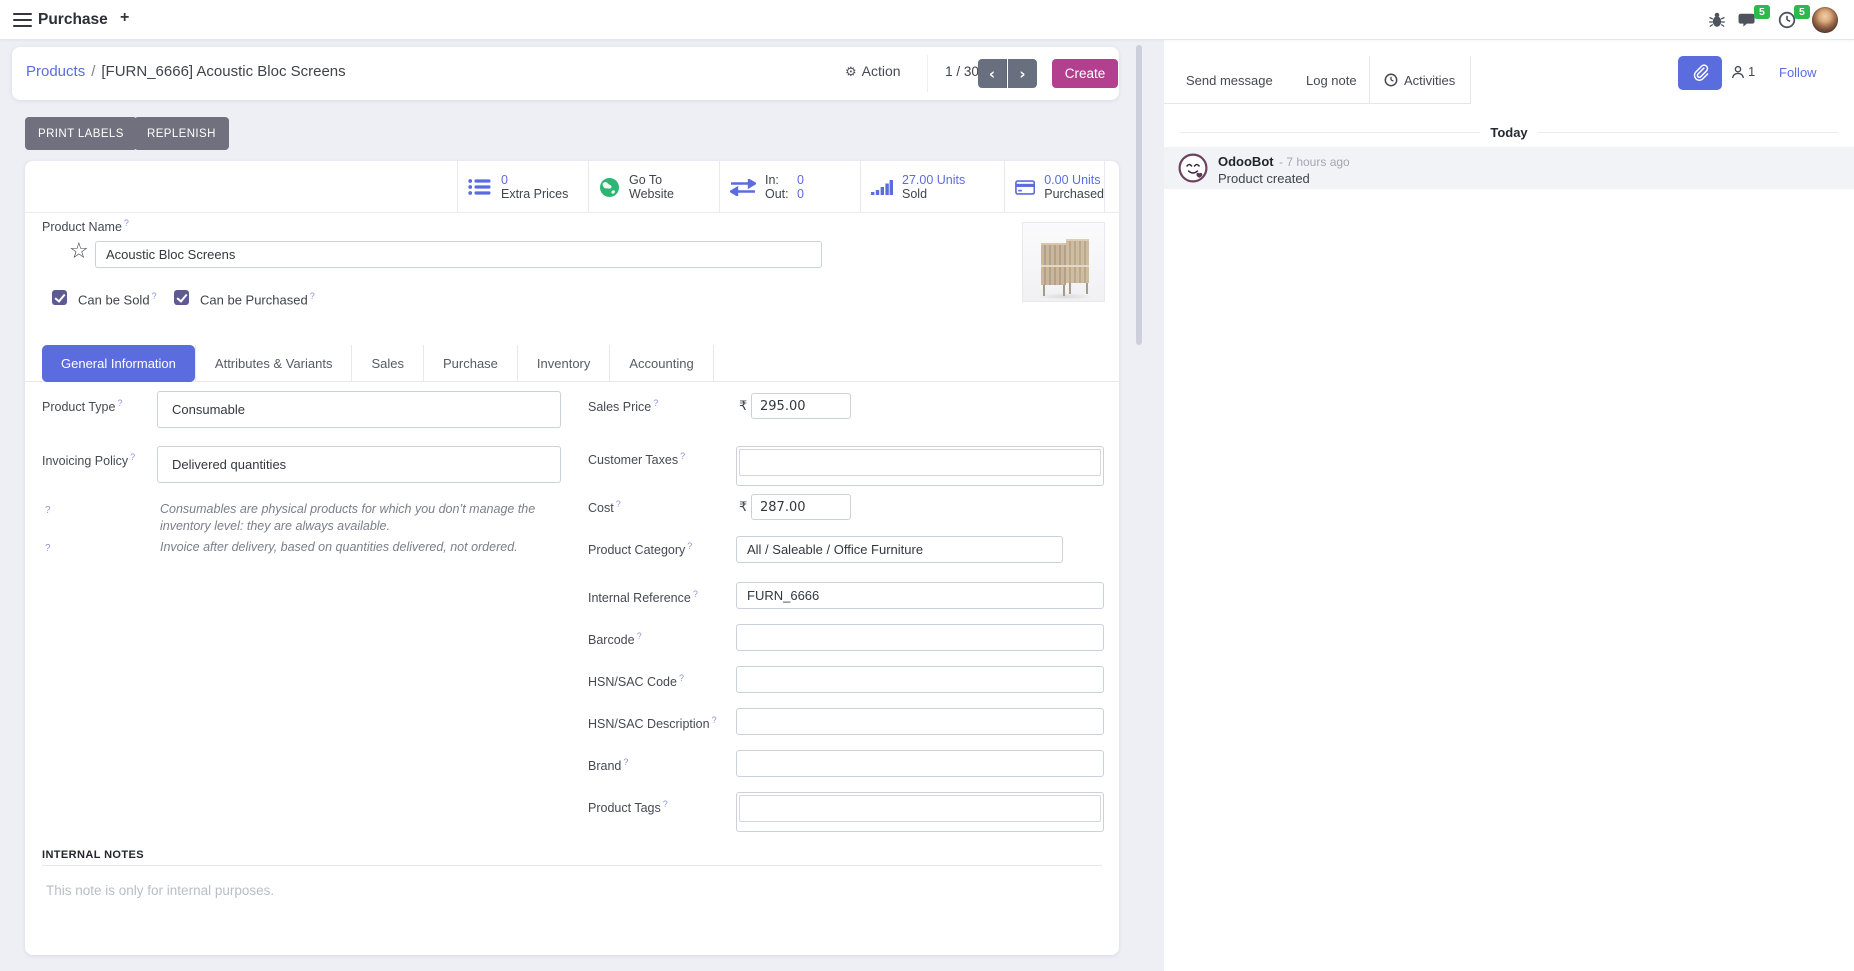 The height and width of the screenshot is (971, 1854). I want to click on out-value: 0, so click(800, 194).